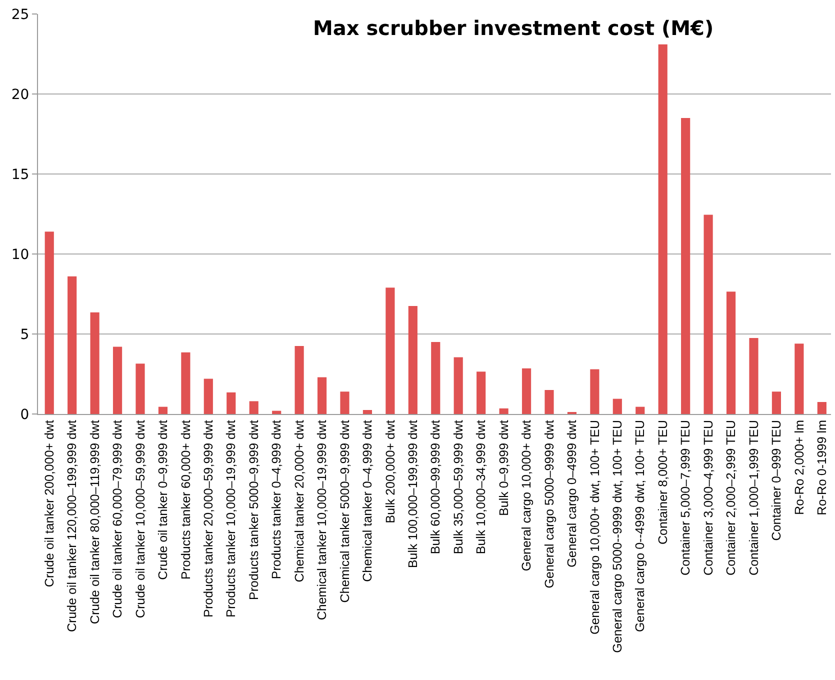 The width and height of the screenshot is (835, 680). I want to click on x-tick-label: Products tanker 5000–9,999 dwt, so click(253, 509).